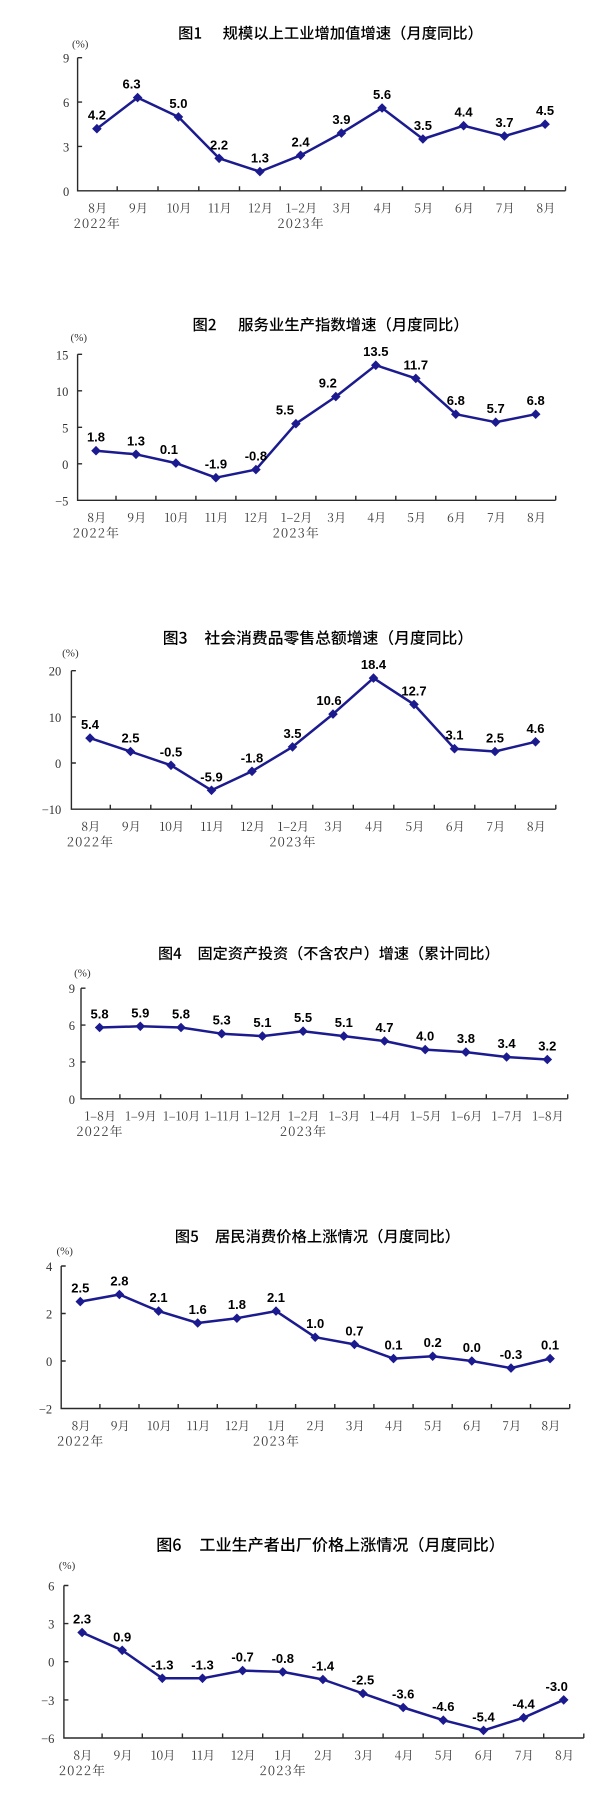 The width and height of the screenshot is (609, 1815). Describe the element at coordinates (496, 408) in the screenshot. I see `svg-text: 5.7` at that location.